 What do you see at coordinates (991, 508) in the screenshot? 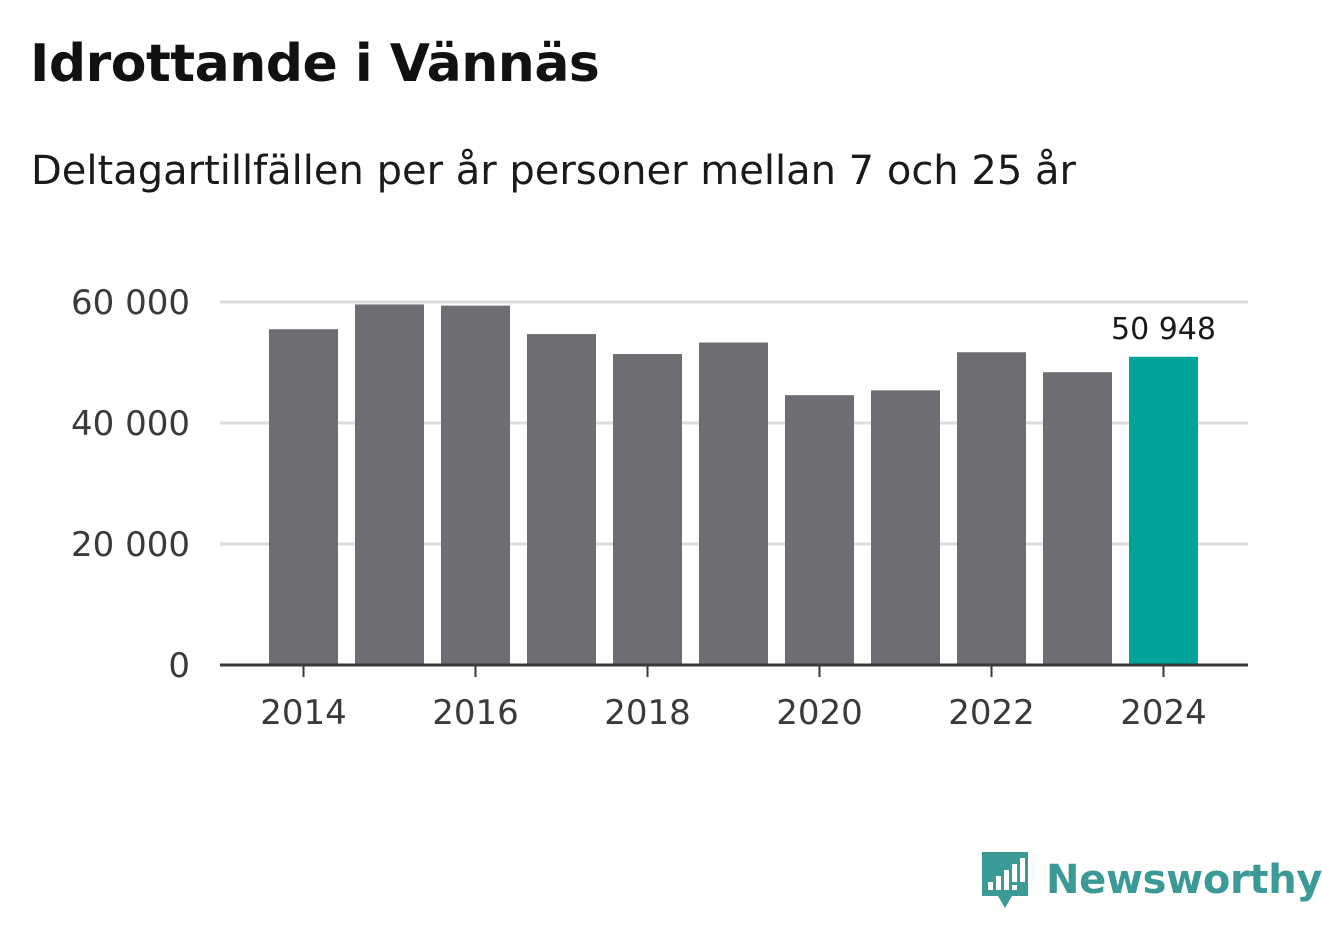
I see `bar-2022` at bounding box center [991, 508].